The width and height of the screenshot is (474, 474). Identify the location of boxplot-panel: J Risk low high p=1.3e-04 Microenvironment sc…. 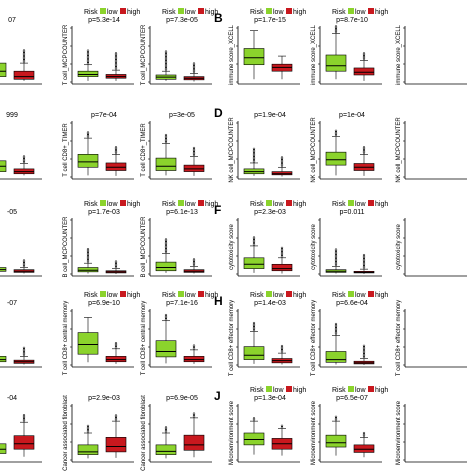
(260, 425).